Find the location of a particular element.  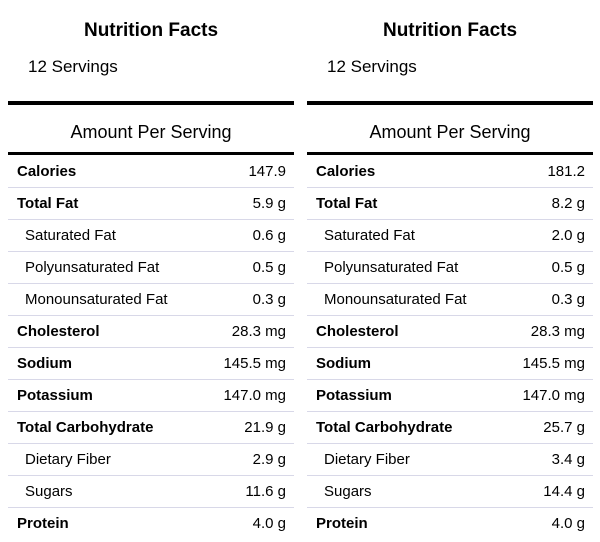

nutrient-value: 2.0 g is located at coordinates (568, 235).